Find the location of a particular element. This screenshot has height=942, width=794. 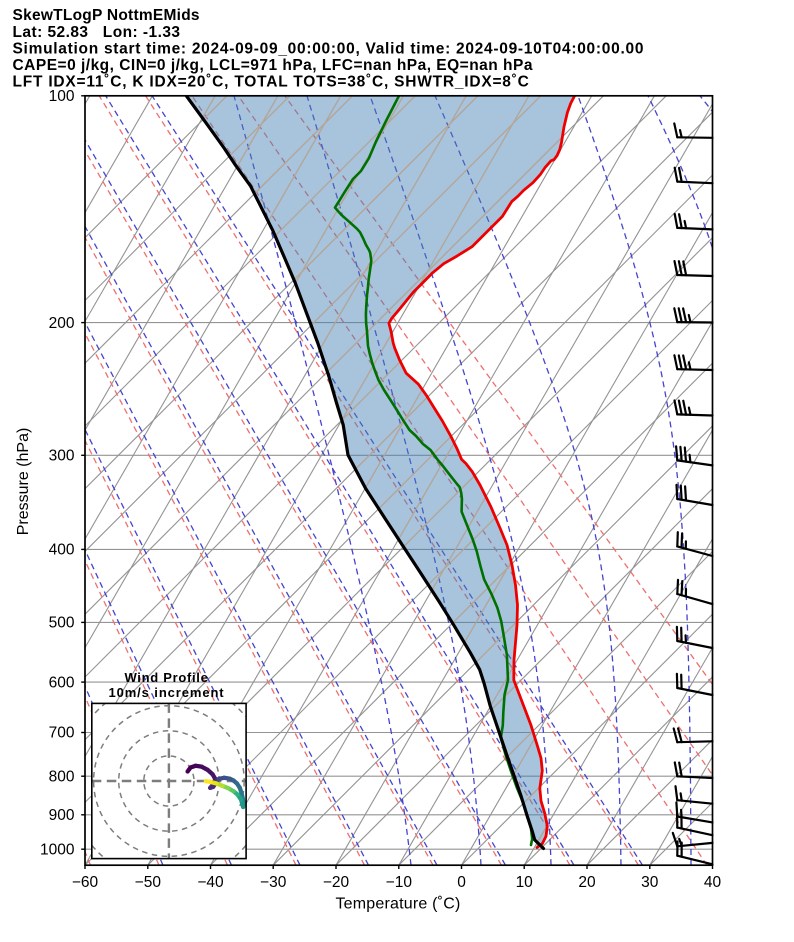

svg-text: SkewTLogP NottmEMids is located at coordinates (106, 15).